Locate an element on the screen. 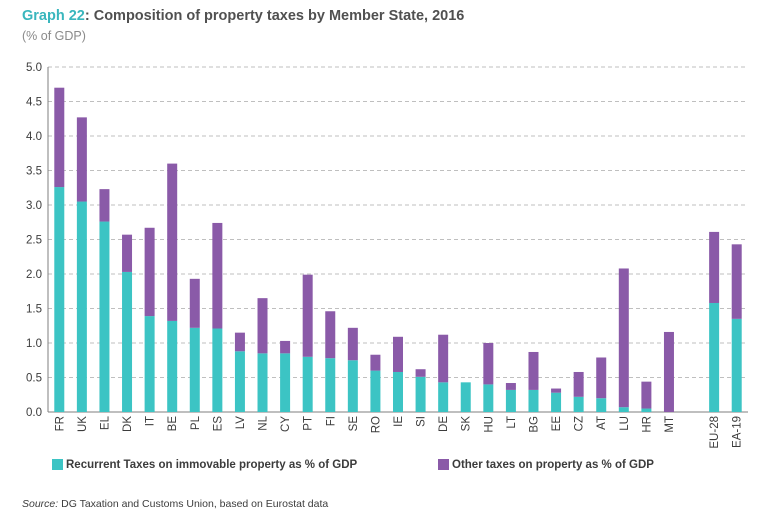  x-tick-label: UK is located at coordinates (83, 424).